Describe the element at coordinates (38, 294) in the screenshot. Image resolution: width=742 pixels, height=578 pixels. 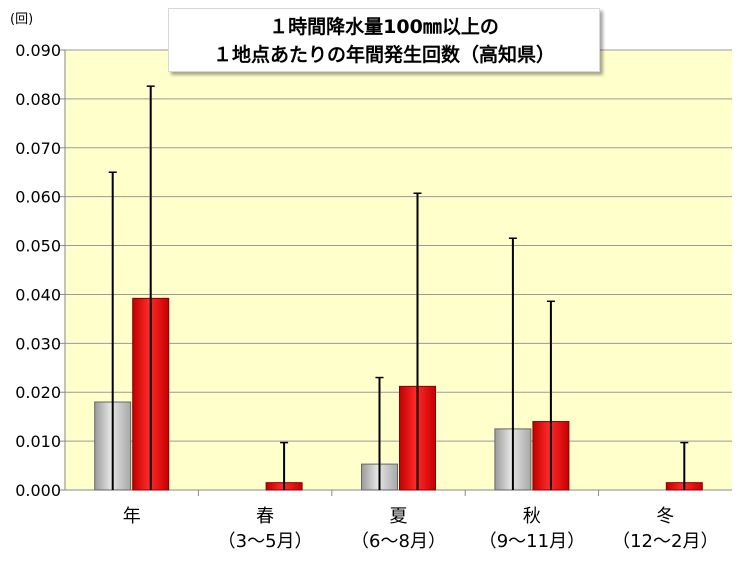
I see `y-tick-label: 0.040` at that location.